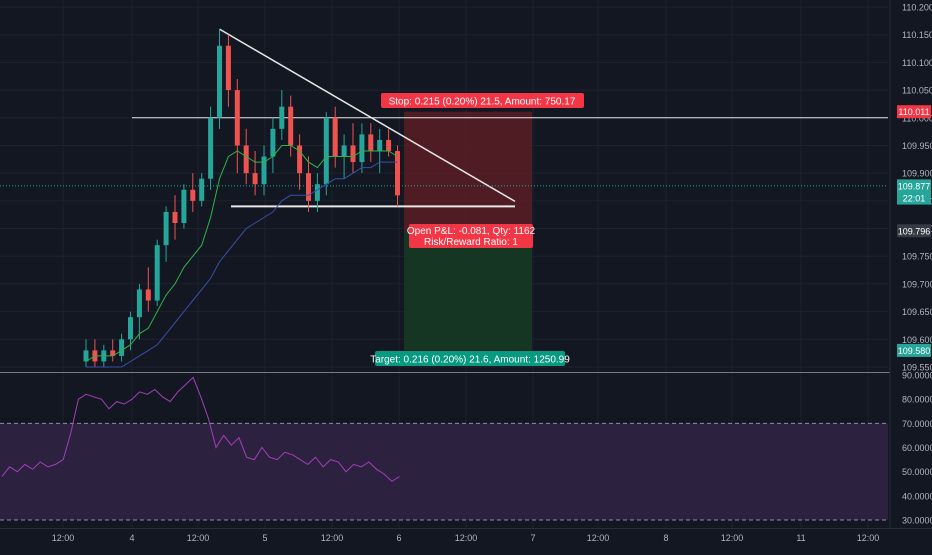 The height and width of the screenshot is (555, 932). I want to click on pnl-label-line1: Open P&L: -0.081, Qty: 1162, so click(471, 231).